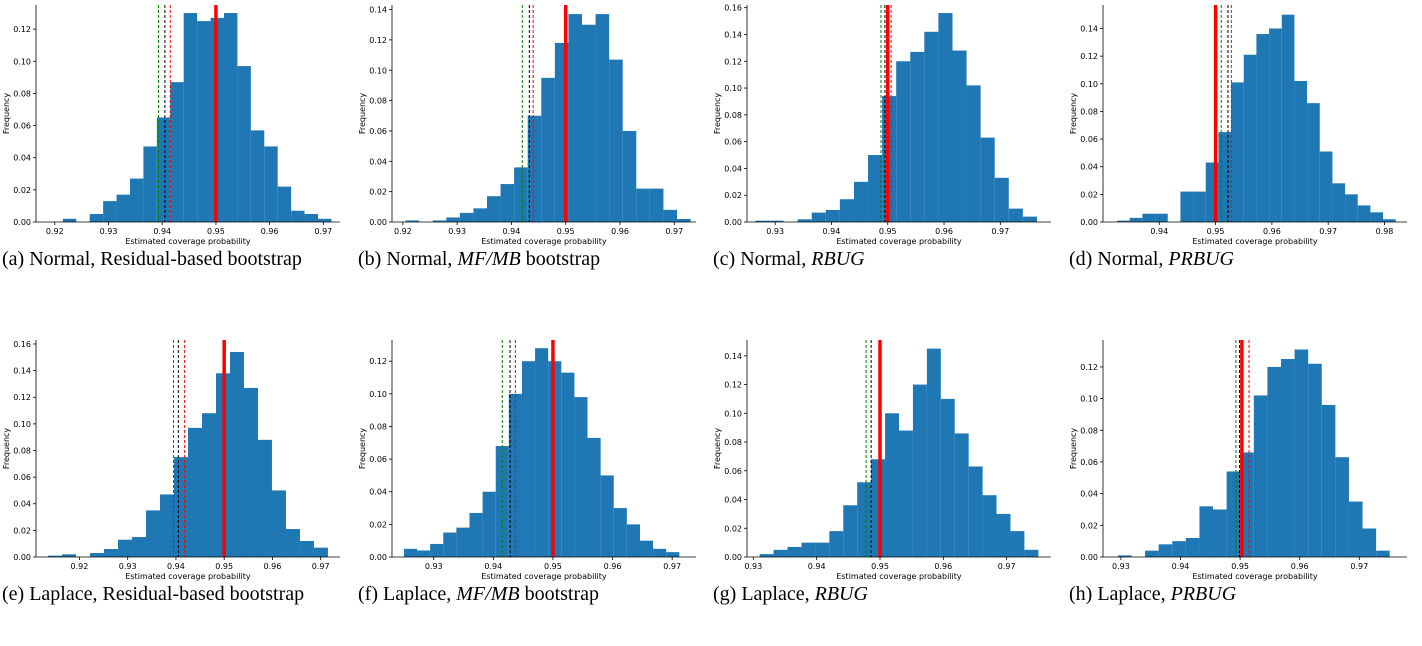  I want to click on x-tick-label: 0.92, so click(80, 566).